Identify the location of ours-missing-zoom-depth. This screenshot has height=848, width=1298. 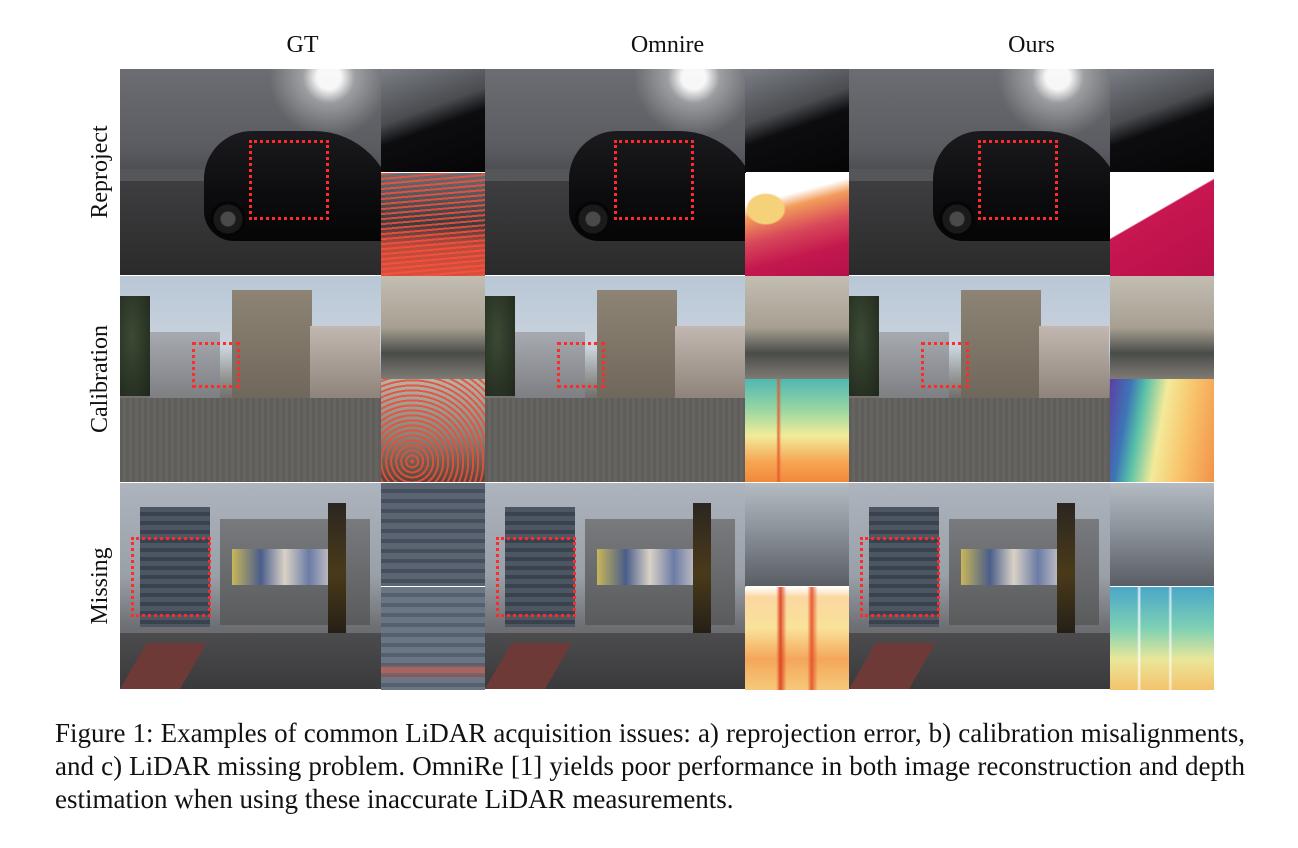
(1162, 638).